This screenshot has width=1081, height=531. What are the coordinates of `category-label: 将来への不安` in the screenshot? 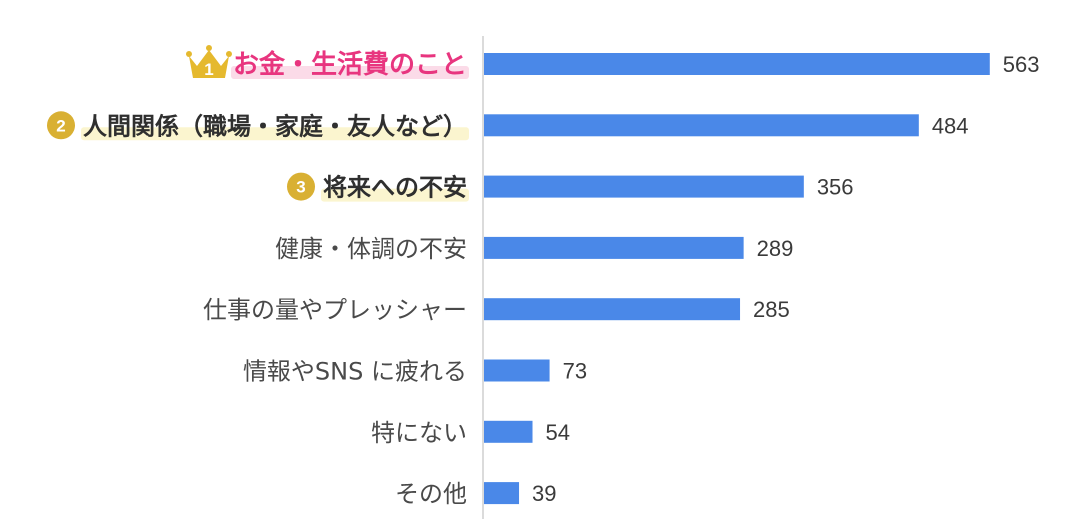 It's located at (395, 188).